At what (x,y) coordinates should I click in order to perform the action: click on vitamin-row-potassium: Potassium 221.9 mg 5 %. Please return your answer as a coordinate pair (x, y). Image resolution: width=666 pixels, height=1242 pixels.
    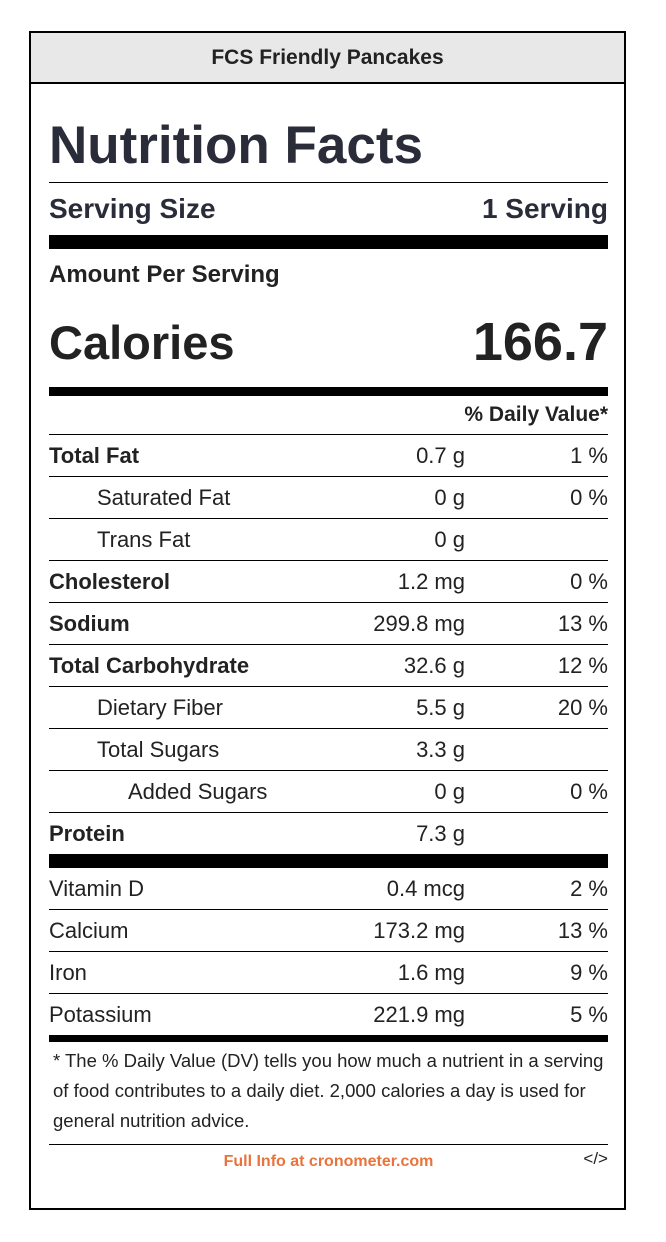
    Looking at the image, I should click on (328, 1014).